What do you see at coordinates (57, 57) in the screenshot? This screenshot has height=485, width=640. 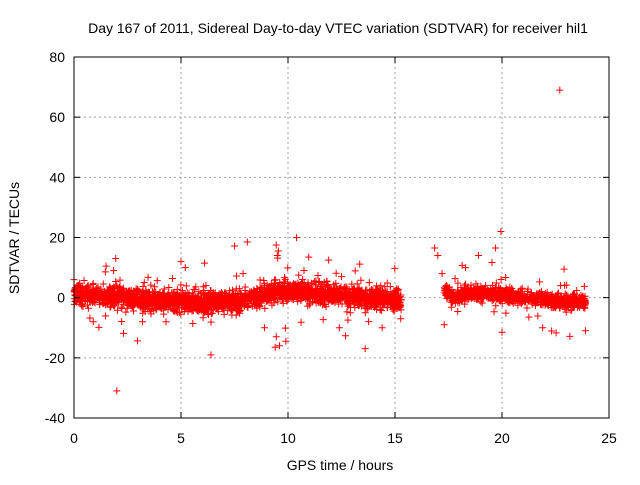 I see `y-tick-label: 80` at bounding box center [57, 57].